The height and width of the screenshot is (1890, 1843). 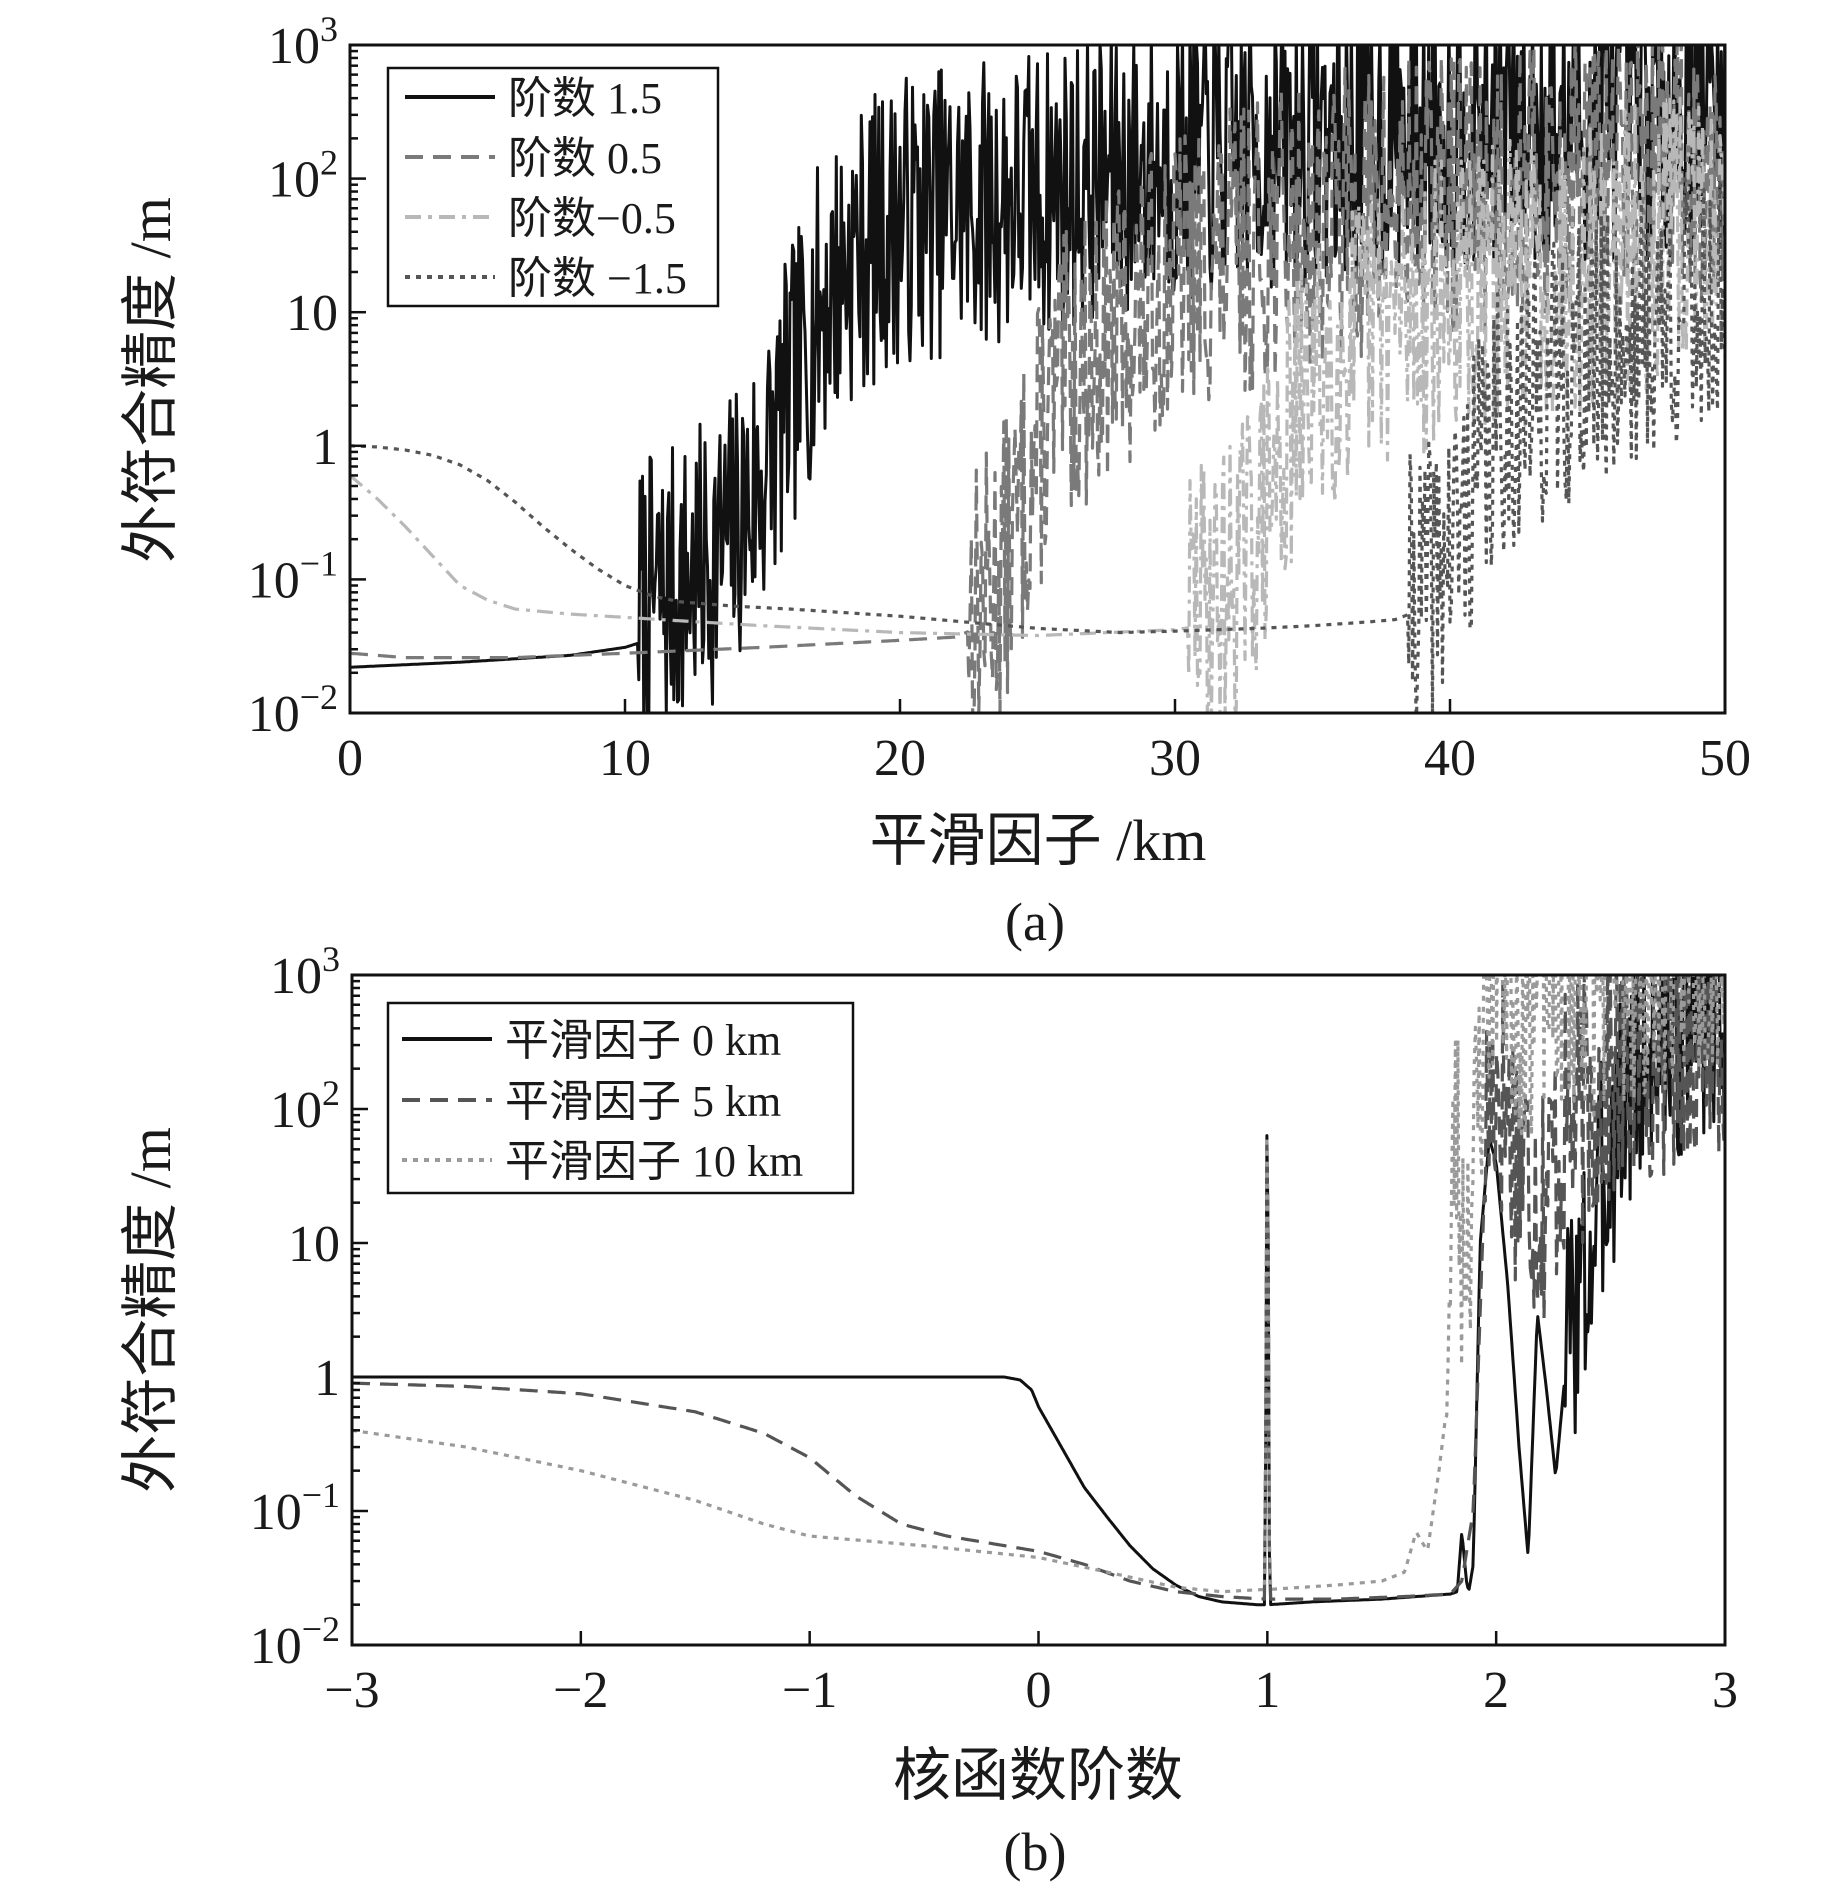 I want to click on x-tick-label: 1, so click(x=1267, y=1690).